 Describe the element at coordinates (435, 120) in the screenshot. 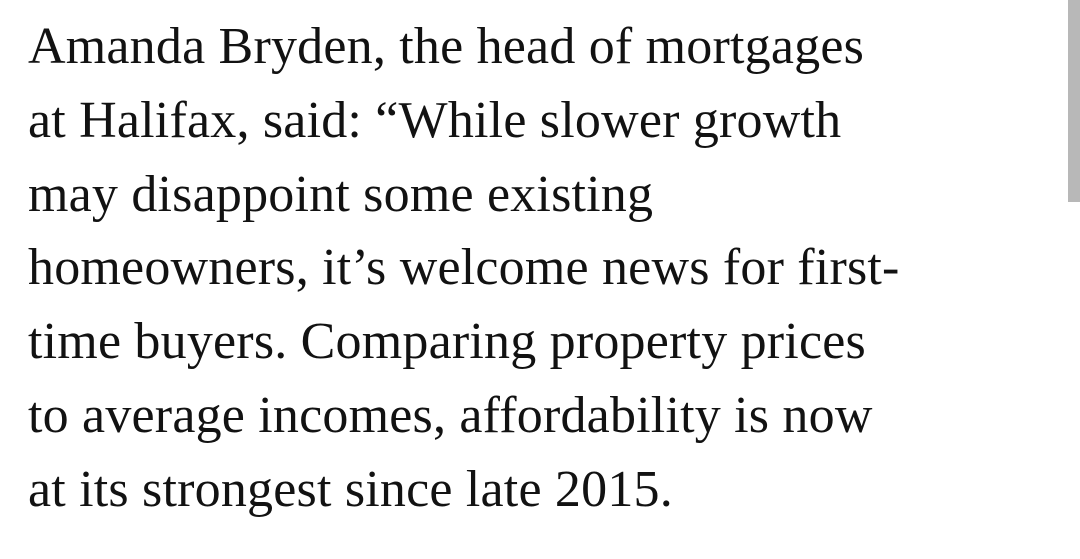

I see `text-line: at Halifax, said: “While slower growth` at that location.